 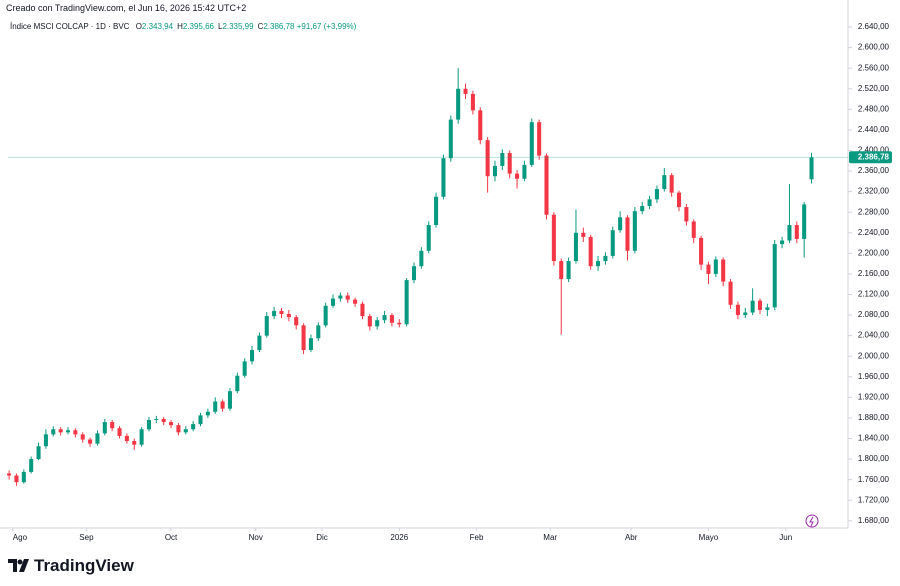 What do you see at coordinates (874, 479) in the screenshot?
I see `y-tick-label: 1.760,00` at bounding box center [874, 479].